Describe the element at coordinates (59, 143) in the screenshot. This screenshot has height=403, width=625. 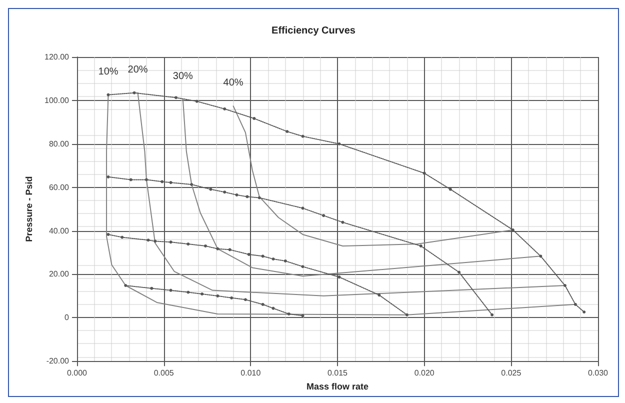
I see `y-tick-label: 80.00` at that location.